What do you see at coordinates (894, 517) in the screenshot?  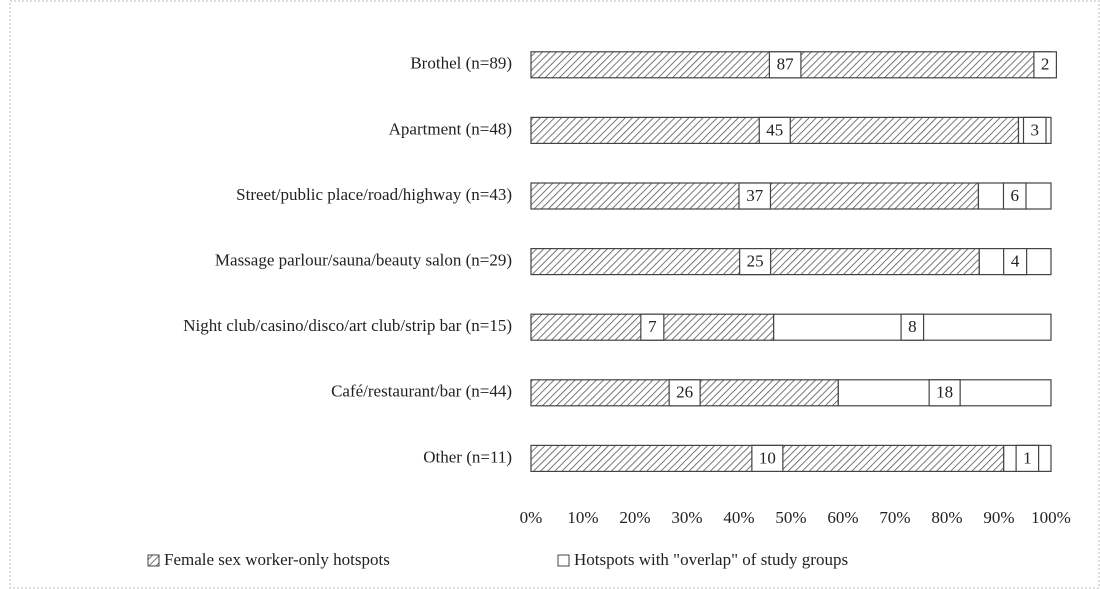 I see `x-tick-label: 70%` at bounding box center [894, 517].